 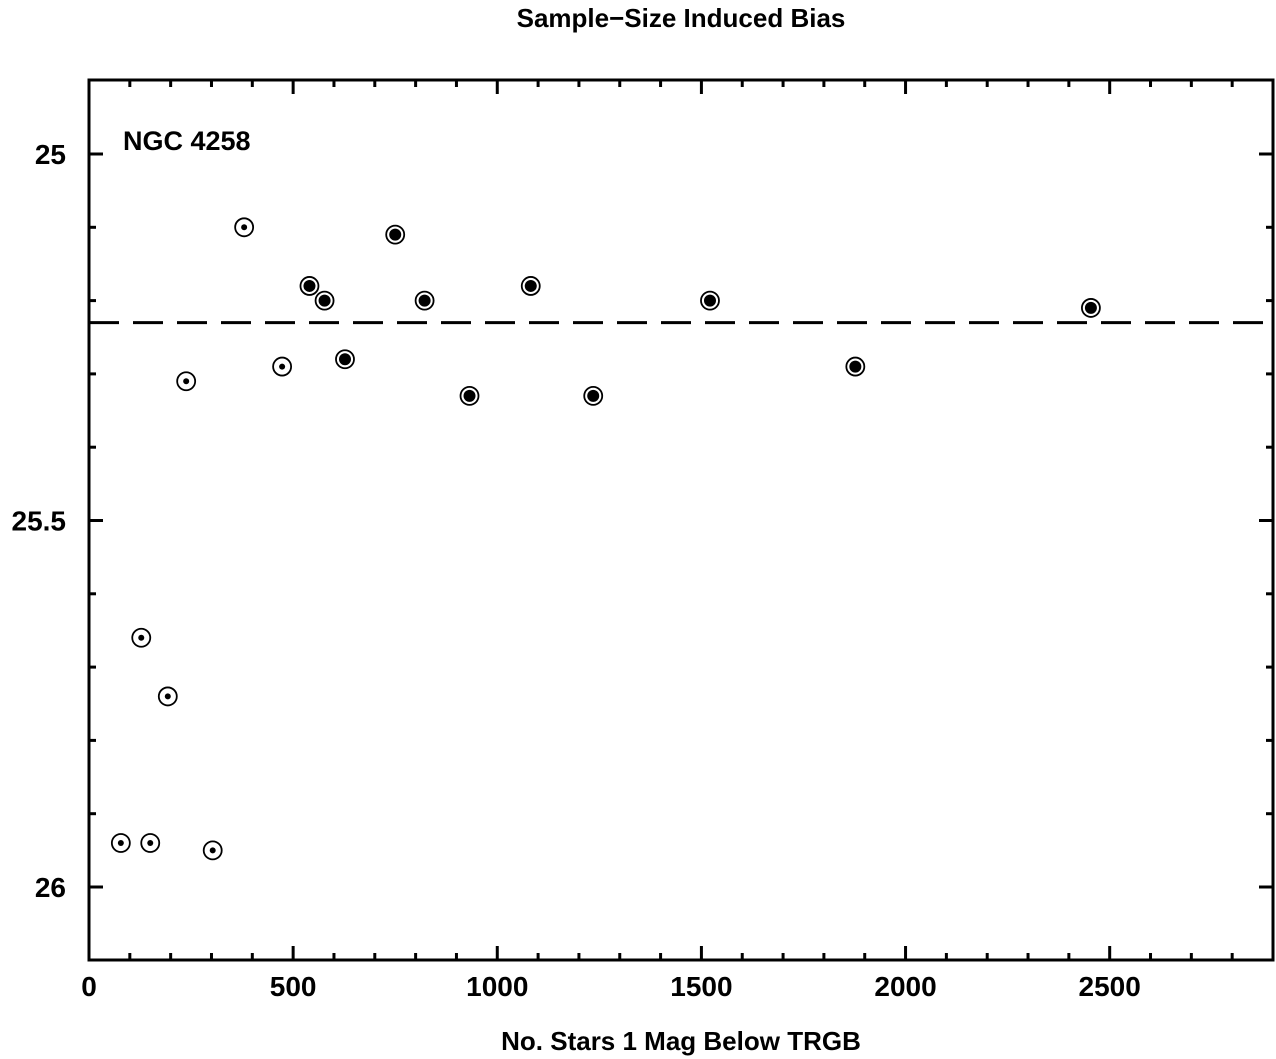 I want to click on y-tick-label: 26, so click(x=50, y=887).